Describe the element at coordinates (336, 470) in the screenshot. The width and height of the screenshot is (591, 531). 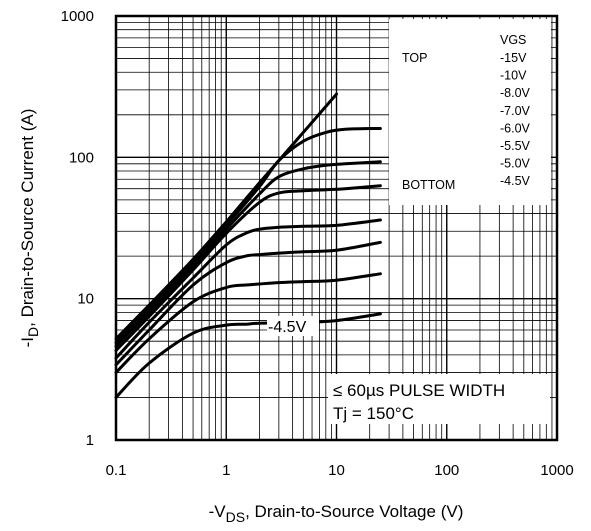
I see `x-tick-label: 10` at that location.